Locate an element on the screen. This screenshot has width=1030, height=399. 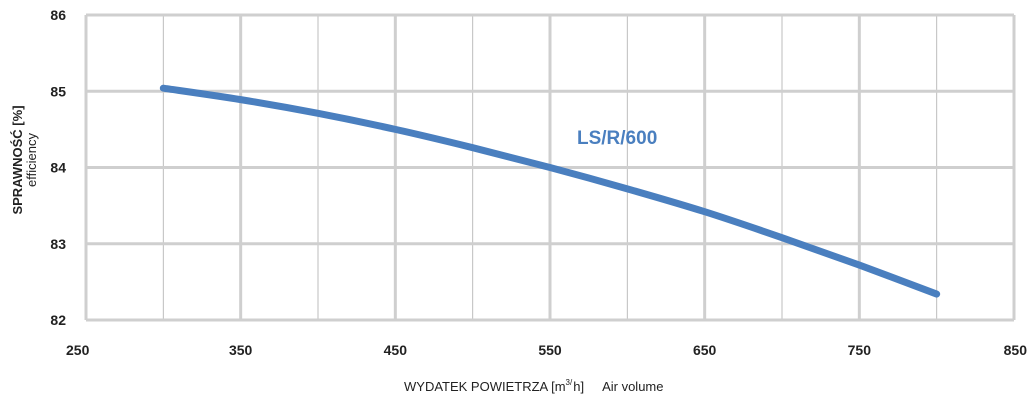
x-axis-title-slash: / is located at coordinates (571, 382).